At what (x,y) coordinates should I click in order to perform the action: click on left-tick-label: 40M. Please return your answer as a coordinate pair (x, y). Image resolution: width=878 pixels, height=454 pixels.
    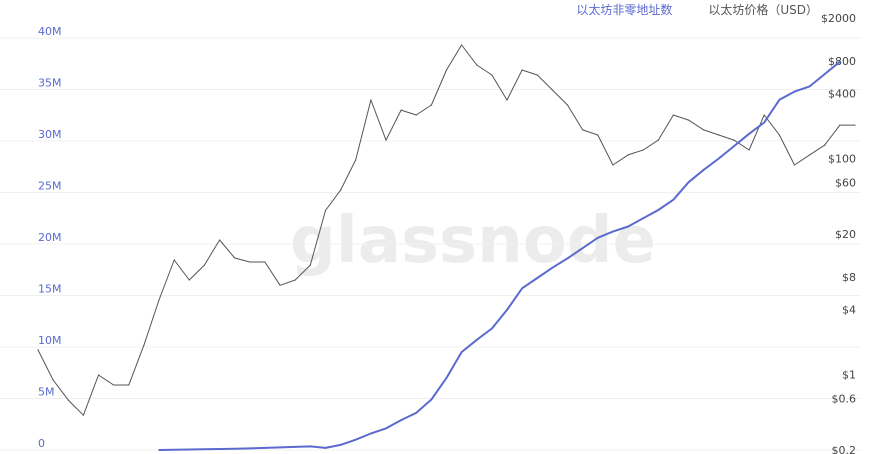
    Looking at the image, I should click on (50, 31).